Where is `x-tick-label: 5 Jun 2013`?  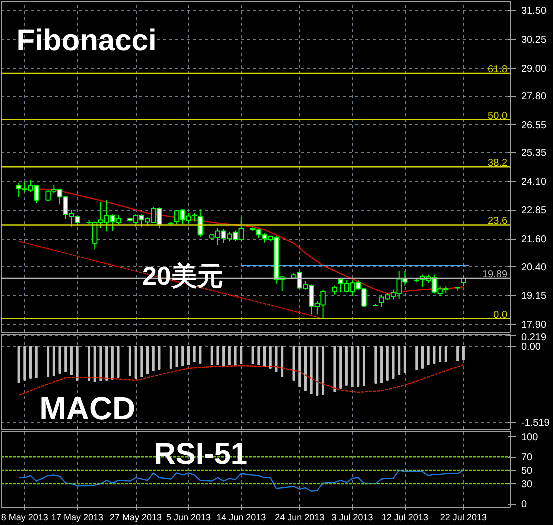 x-tick-label: 5 Jun 2013 is located at coordinates (188, 517).